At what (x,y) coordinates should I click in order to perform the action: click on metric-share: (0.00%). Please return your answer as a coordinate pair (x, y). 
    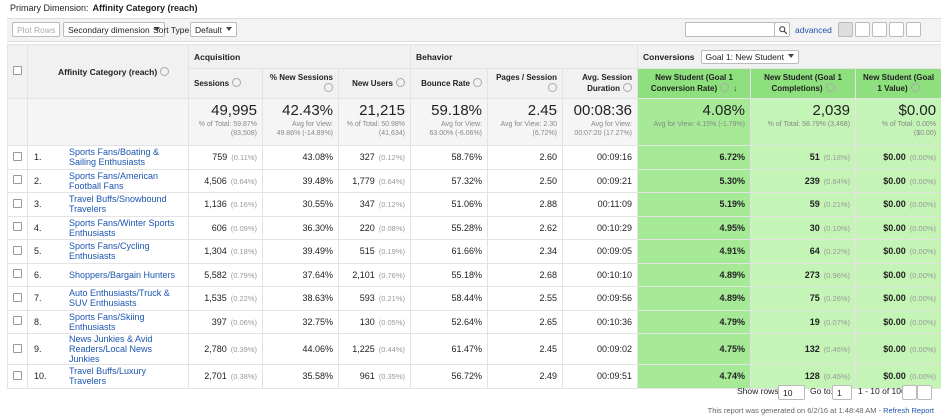
    Looking at the image, I should click on (923, 181).